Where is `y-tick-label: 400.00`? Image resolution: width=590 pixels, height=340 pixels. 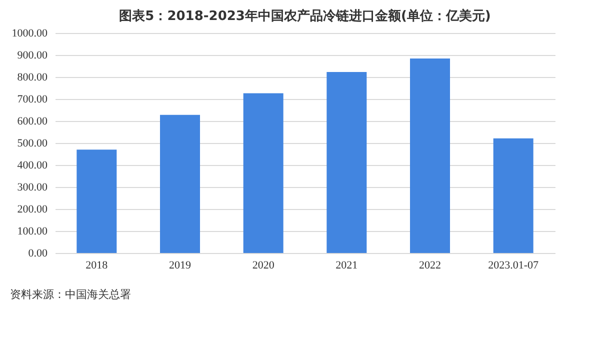
y-tick-label: 400.00 is located at coordinates (32, 166).